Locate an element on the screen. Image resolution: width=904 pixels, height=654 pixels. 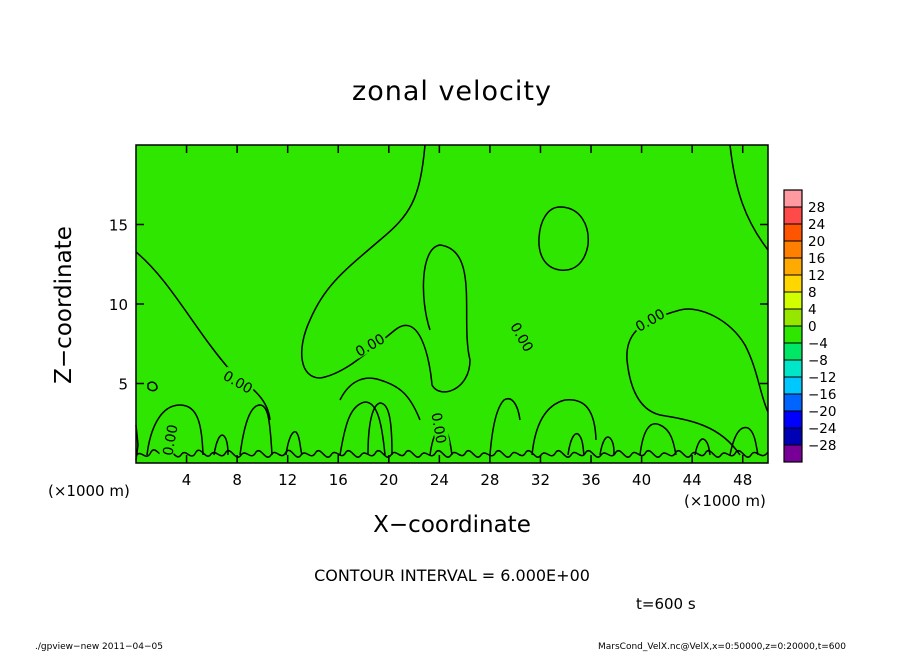
x-tick-label: 48 is located at coordinates (742, 480).